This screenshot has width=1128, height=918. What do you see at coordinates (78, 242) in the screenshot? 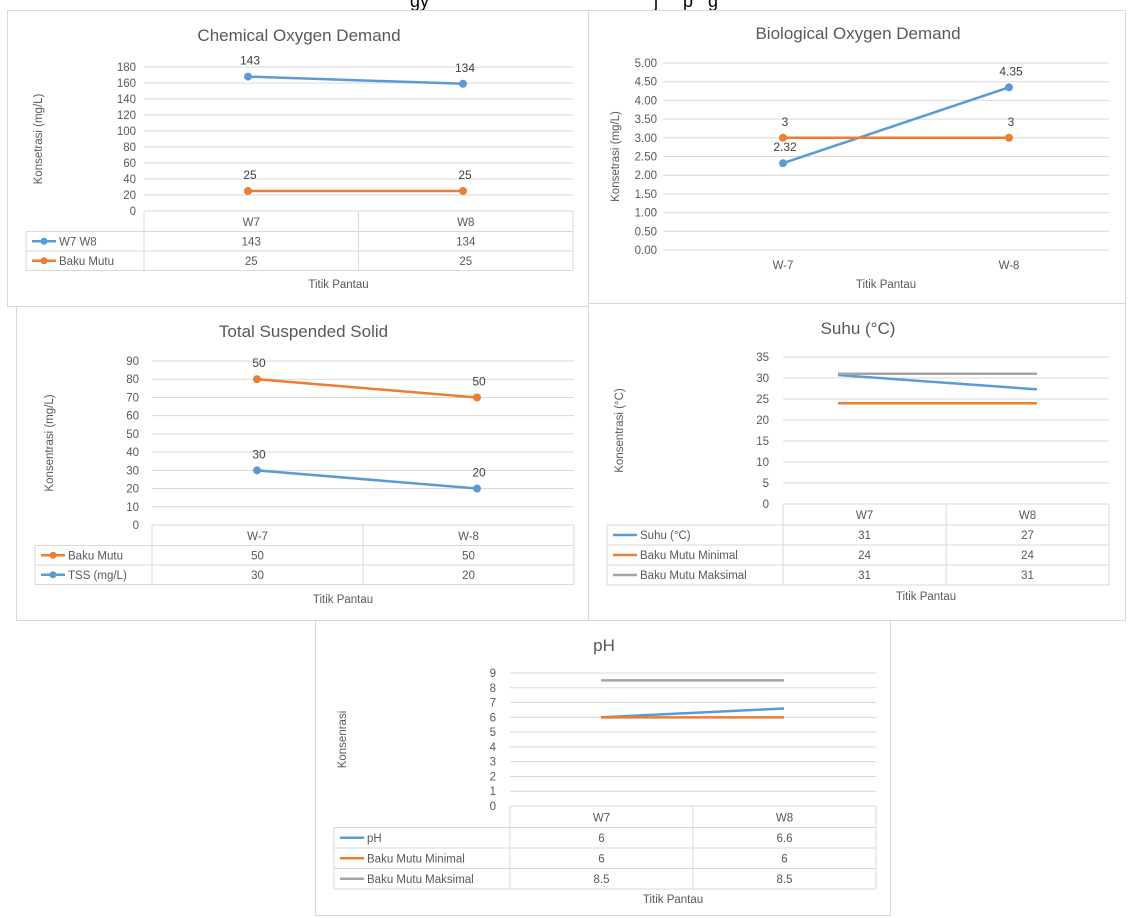
I see `cod-legend-label: W7 W8` at bounding box center [78, 242].